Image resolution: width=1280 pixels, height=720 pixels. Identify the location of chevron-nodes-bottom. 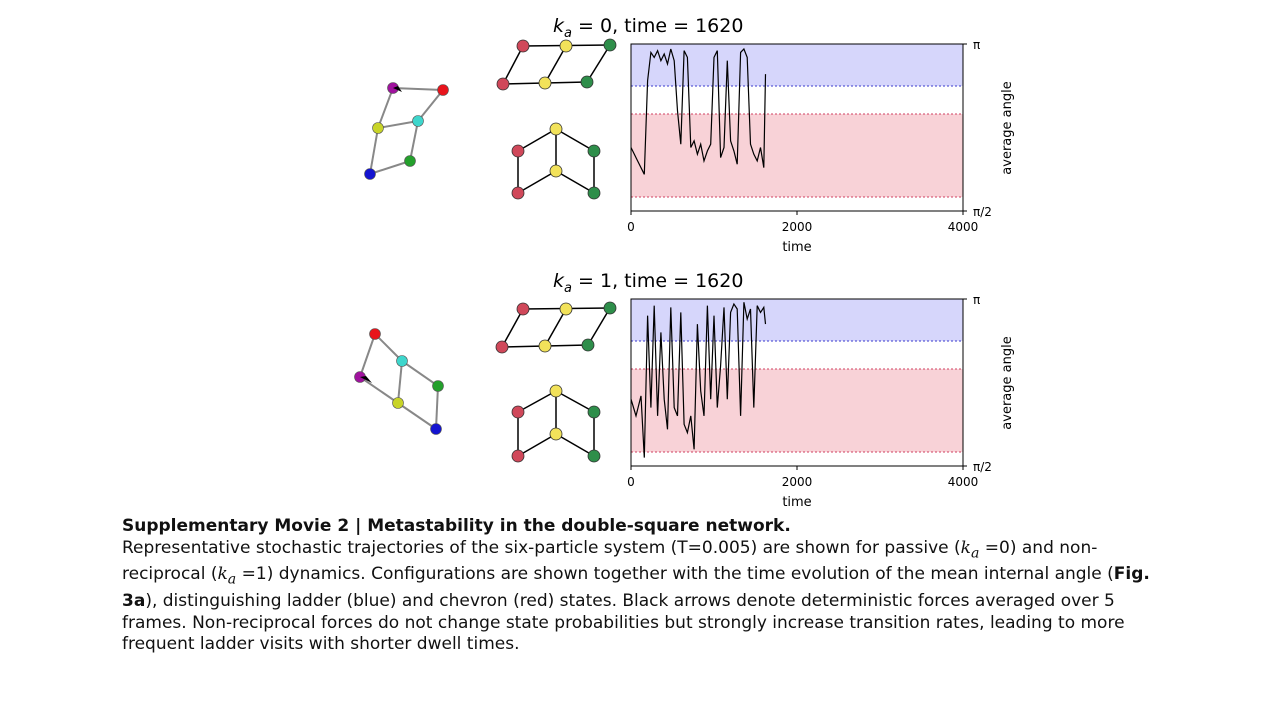
(556, 423).